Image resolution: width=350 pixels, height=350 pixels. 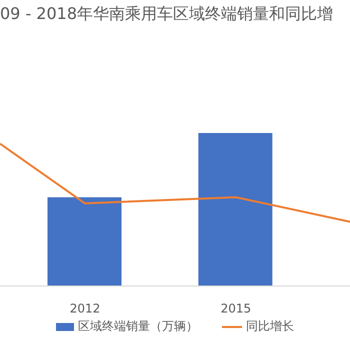 What do you see at coordinates (270, 326) in the screenshot?
I see `legend-label: 同比增长` at bounding box center [270, 326].